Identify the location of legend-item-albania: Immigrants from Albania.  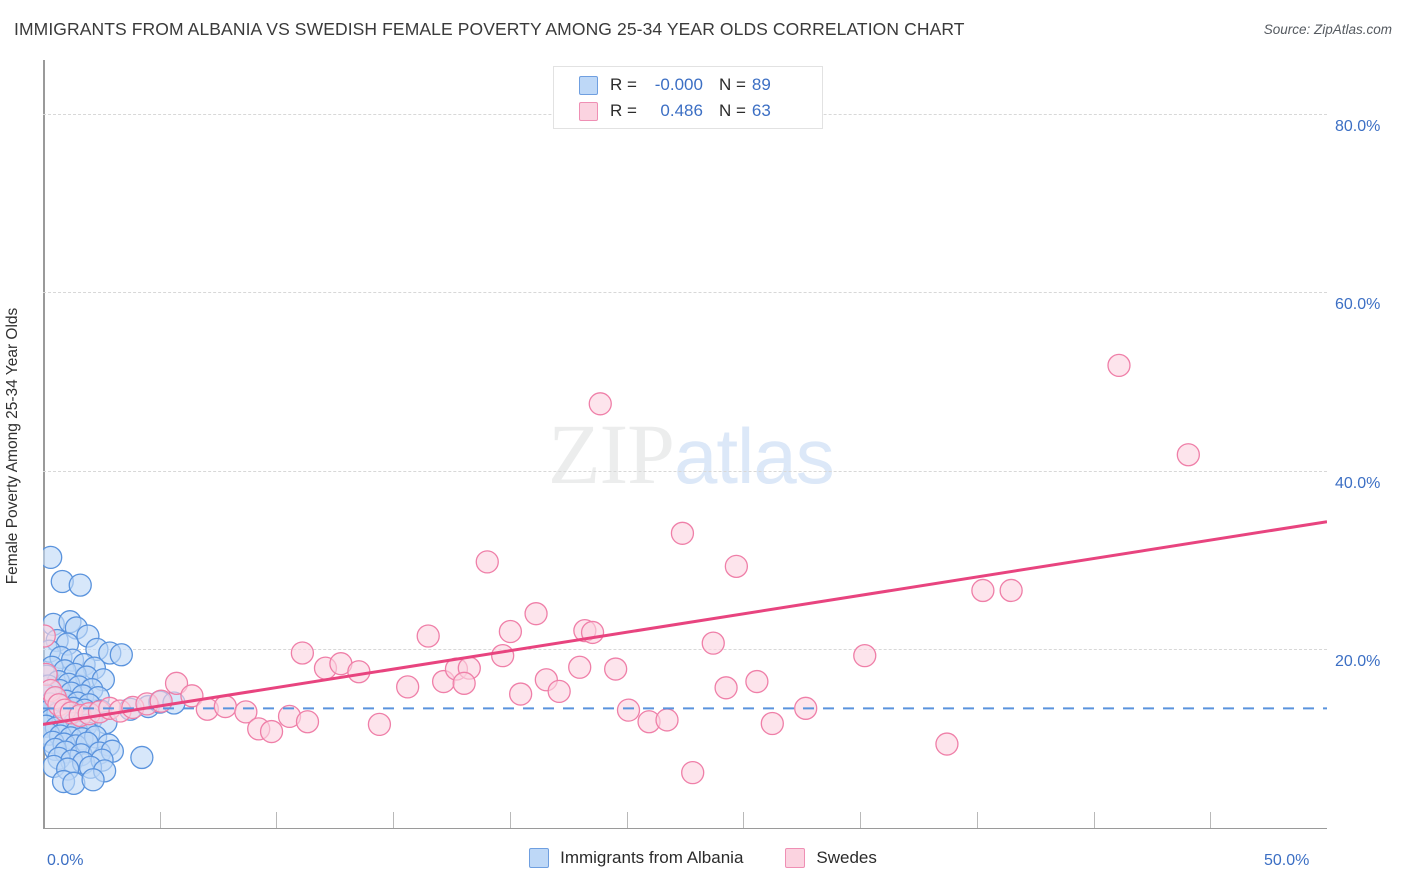
(636, 858).